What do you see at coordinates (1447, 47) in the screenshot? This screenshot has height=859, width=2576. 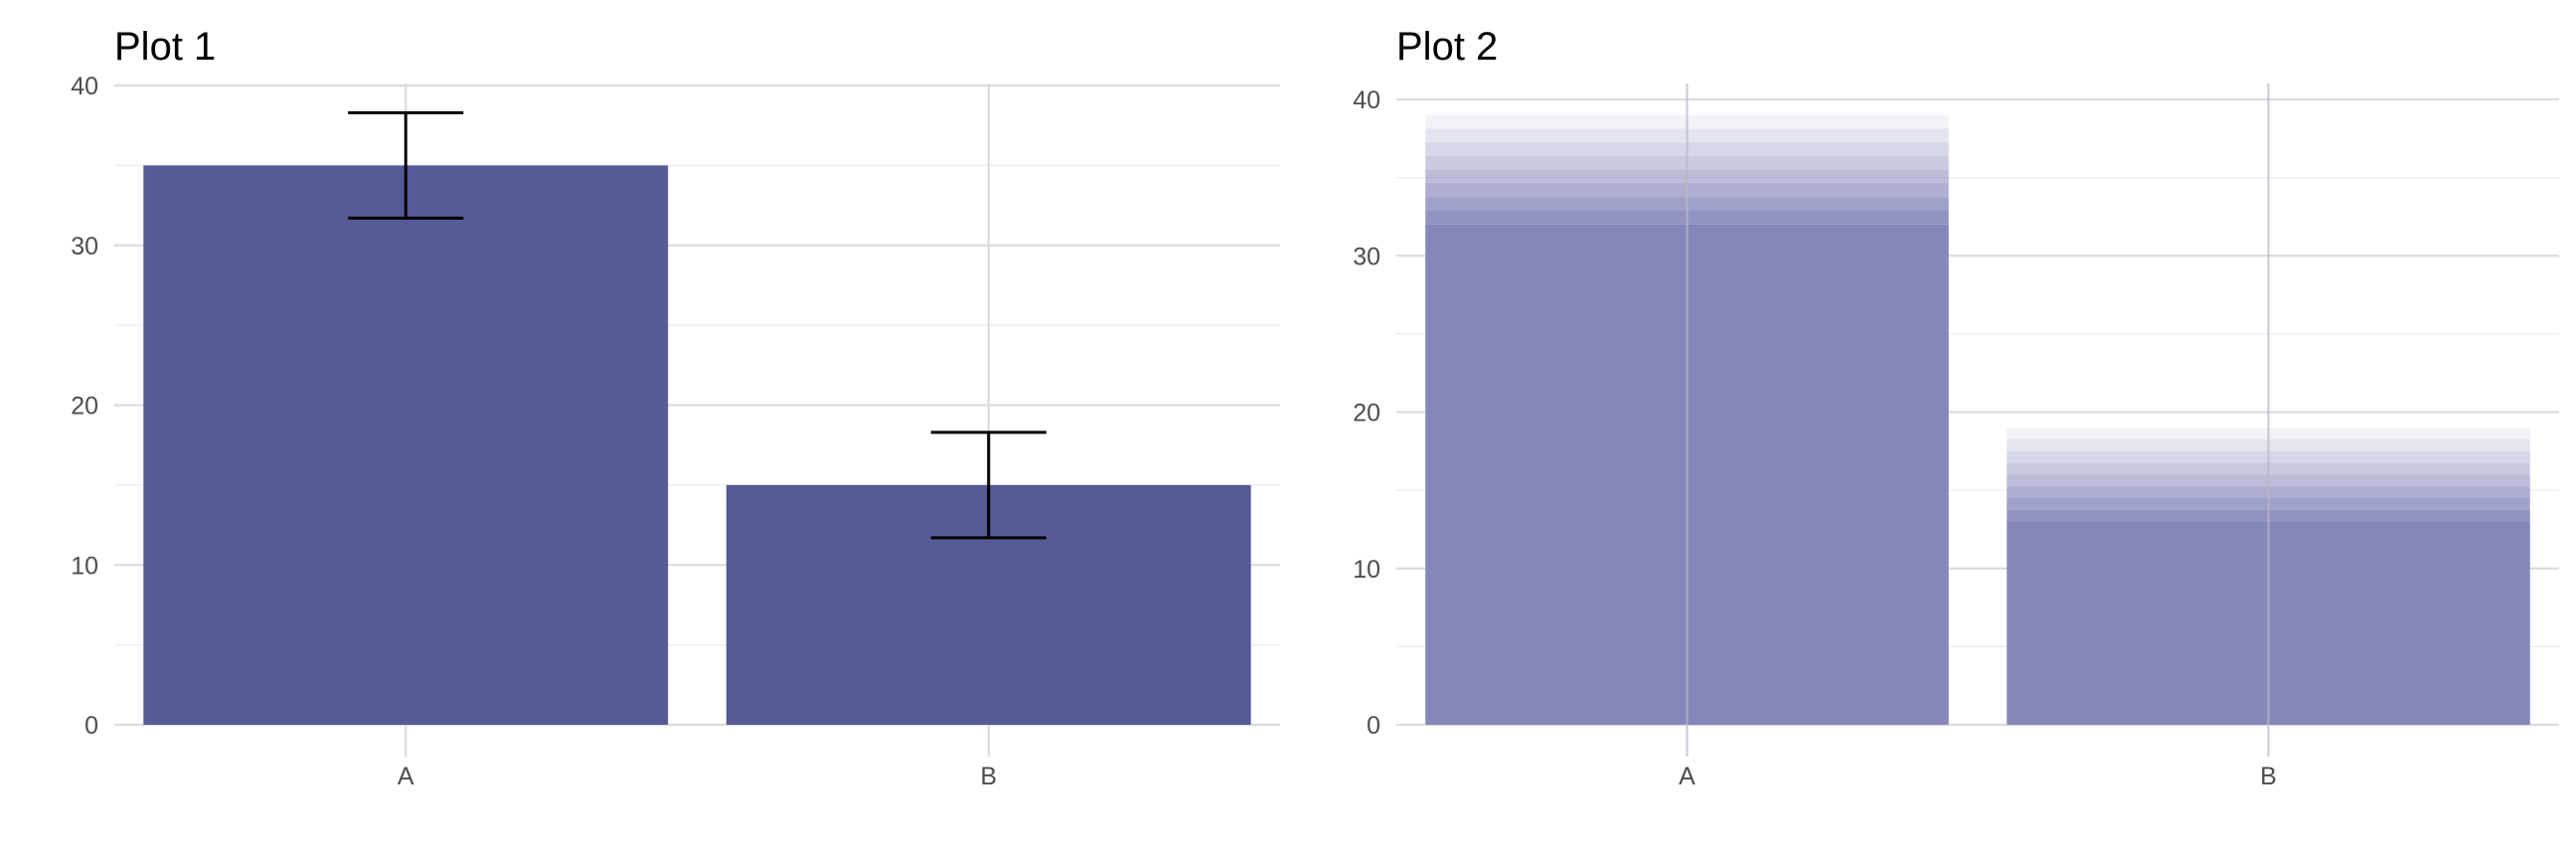 I see `plot-title: Plot 2` at bounding box center [1447, 47].